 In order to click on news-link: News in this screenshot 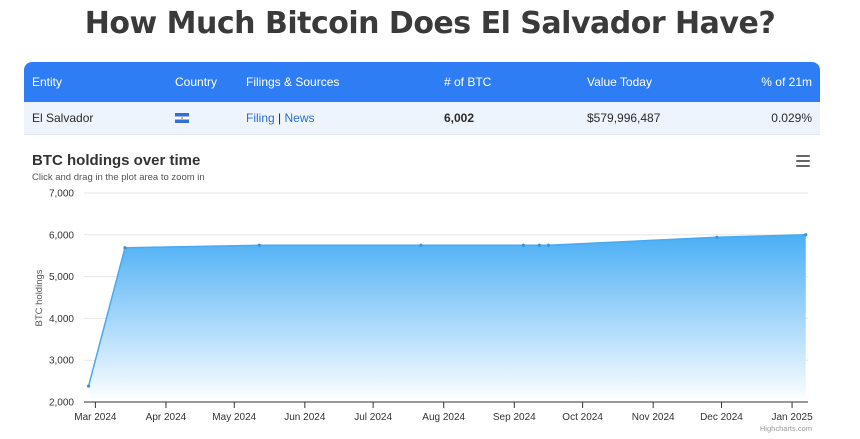, I will do `click(299, 118)`.